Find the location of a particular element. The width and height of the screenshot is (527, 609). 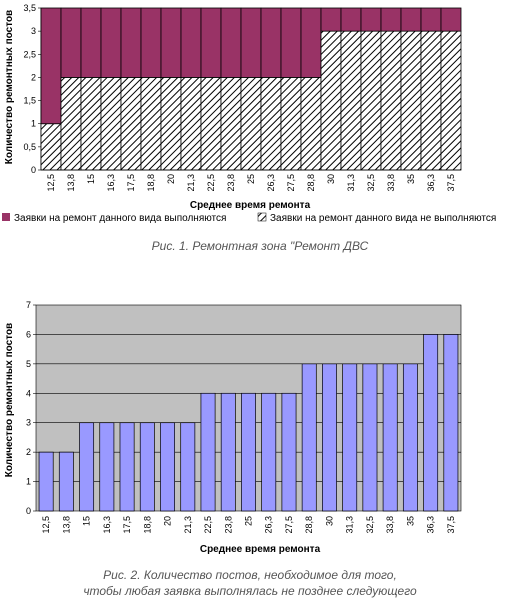

chart2-y-tick-label: 4 is located at coordinates (28, 393).